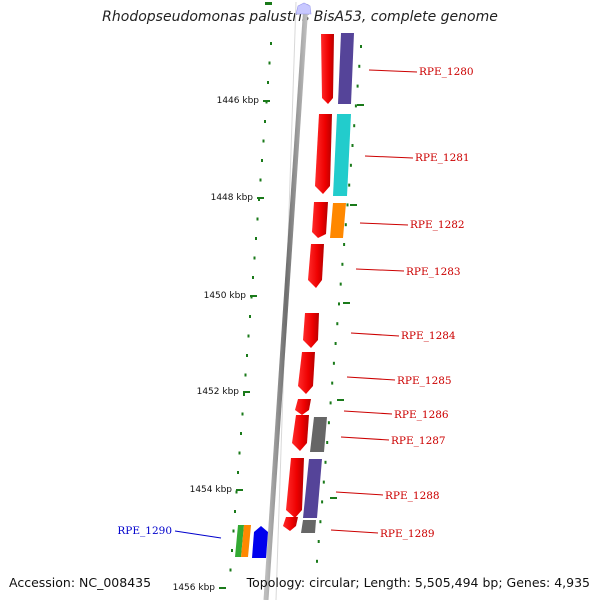 The height and width of the screenshot is (600, 600). I want to click on gene-label-rpe-1288: RPE_1288, so click(412, 496).